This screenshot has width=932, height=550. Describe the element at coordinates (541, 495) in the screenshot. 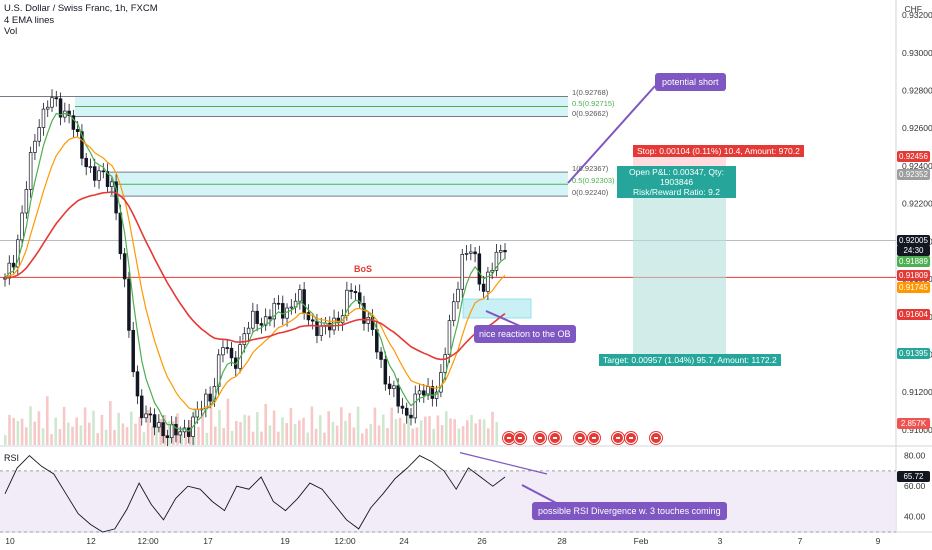

I see `rsi-callout-pointer` at that location.